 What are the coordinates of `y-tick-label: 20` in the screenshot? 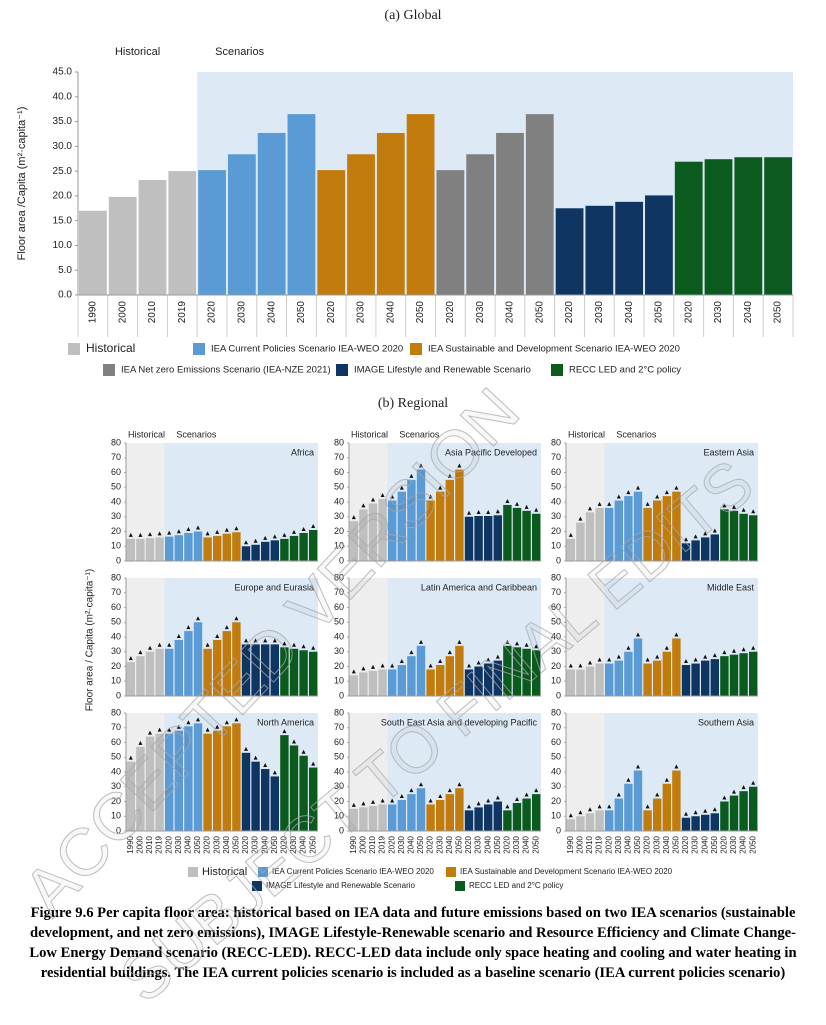 It's located at (556, 801).